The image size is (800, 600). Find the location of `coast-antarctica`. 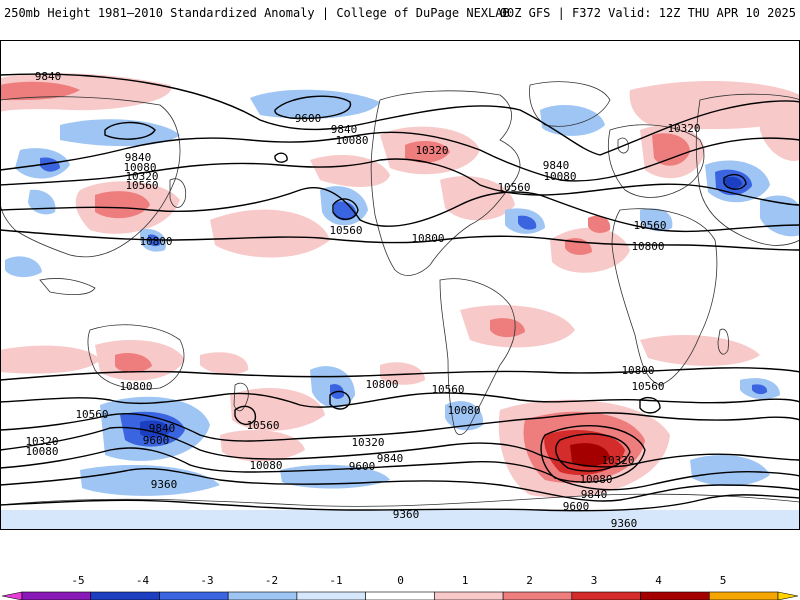

coast-antarctica is located at coordinates (400, 500).